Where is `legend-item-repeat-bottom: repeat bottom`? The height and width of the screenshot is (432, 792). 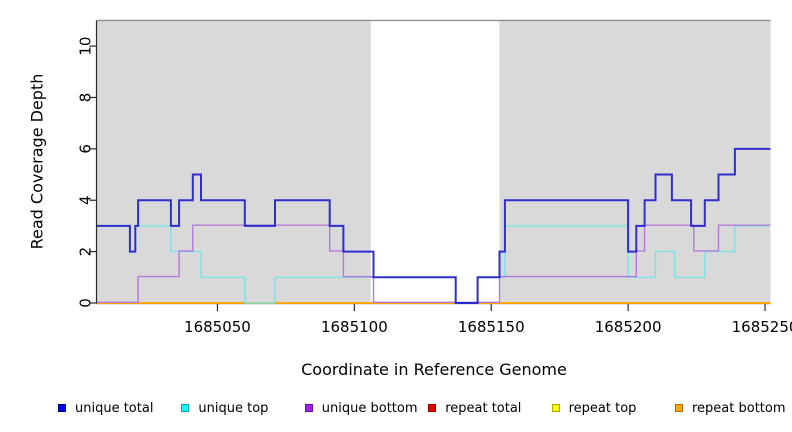
legend-item-repeat-bottom: repeat bottom is located at coordinates (730, 408).